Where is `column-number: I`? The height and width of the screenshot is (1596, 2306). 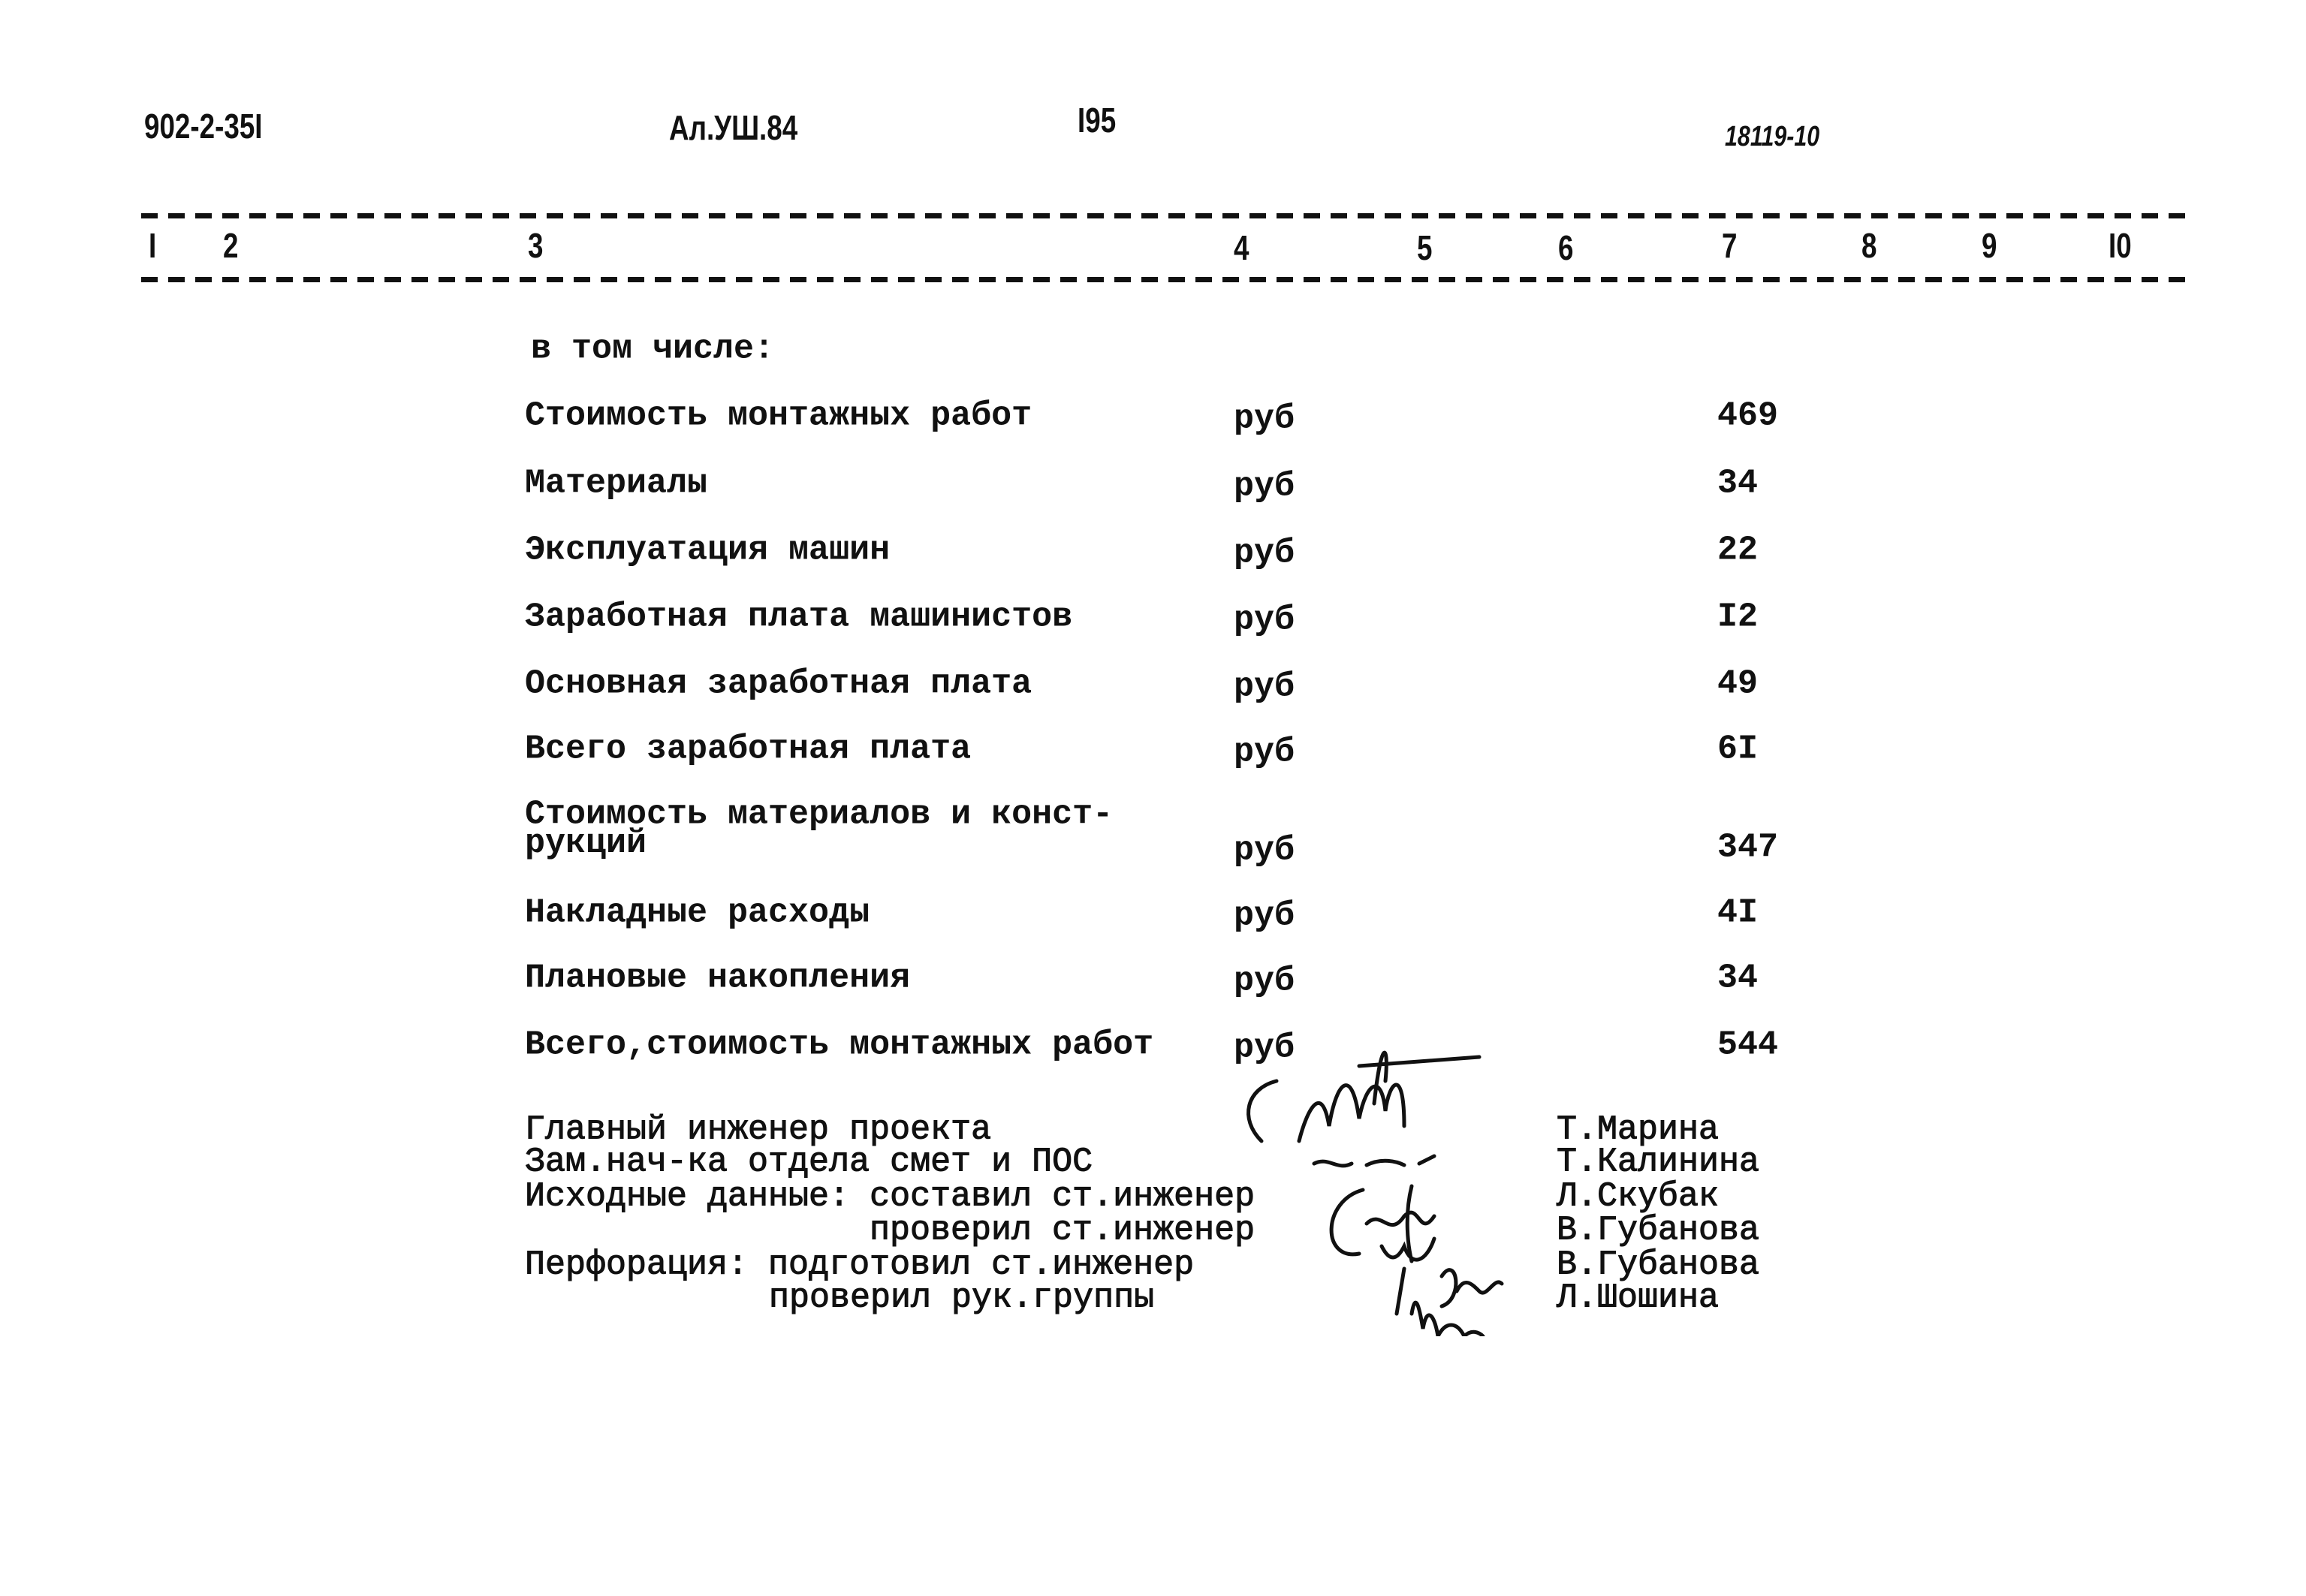
column-number: I is located at coordinates (153, 245).